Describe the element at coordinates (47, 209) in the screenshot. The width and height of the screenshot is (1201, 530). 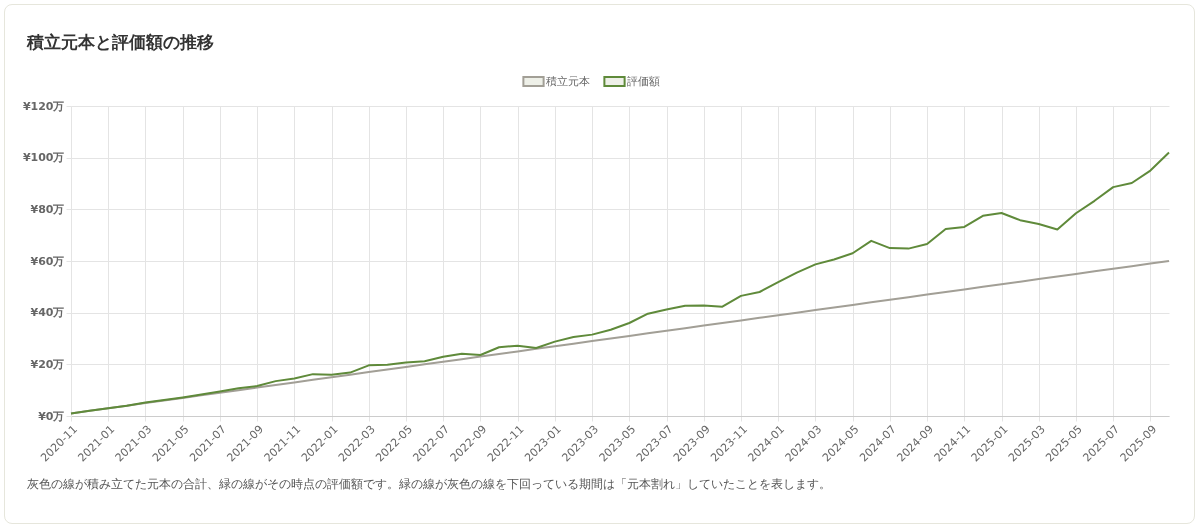
I see `y-tick-label: ¥80万` at that location.